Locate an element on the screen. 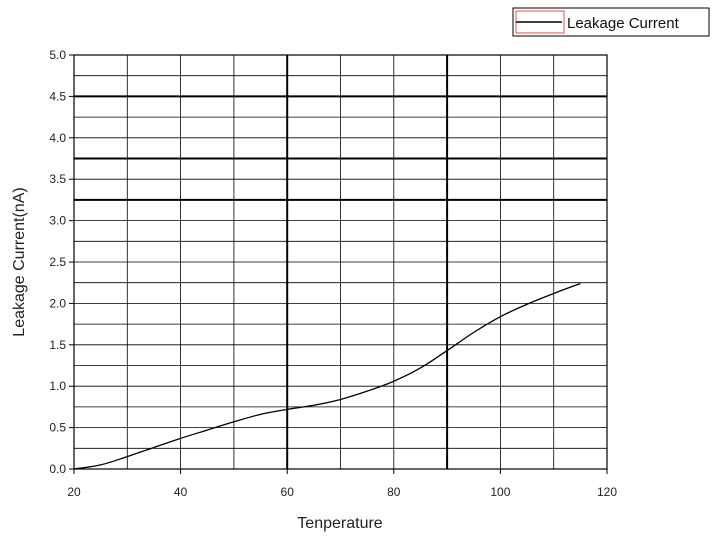 The image size is (714, 536). y-tick-label: 0.5 is located at coordinates (57, 428).